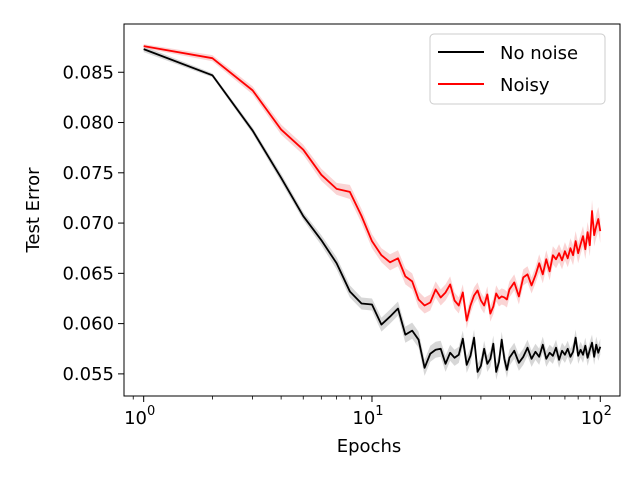 The height and width of the screenshot is (480, 640). What do you see at coordinates (369, 446) in the screenshot?
I see `x-axis-title: Epochs` at bounding box center [369, 446].